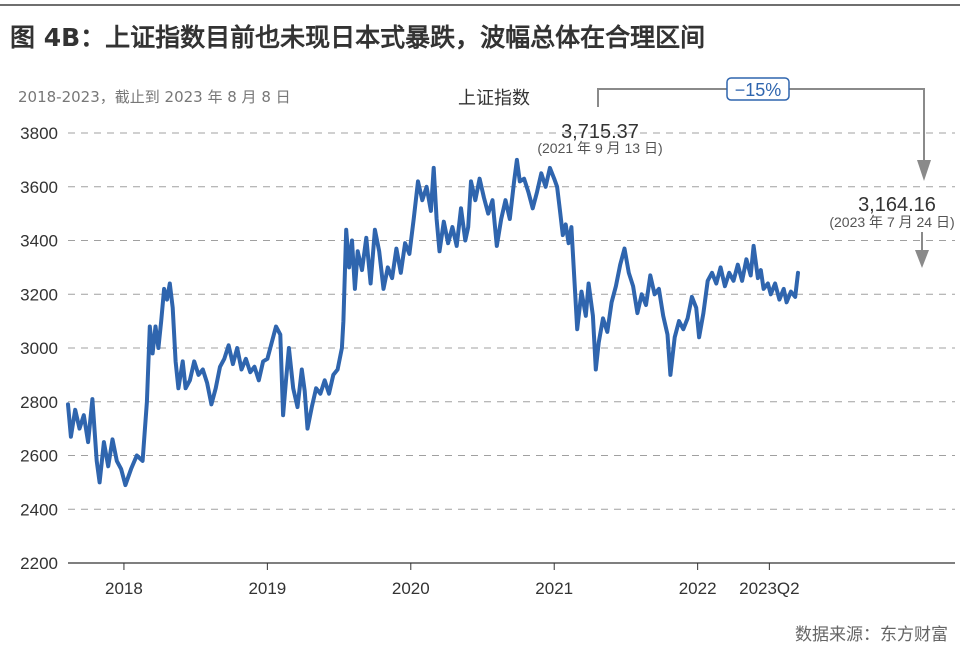 The image size is (960, 649). Describe the element at coordinates (698, 588) in the screenshot. I see `x-tick-label: 2022` at that location.